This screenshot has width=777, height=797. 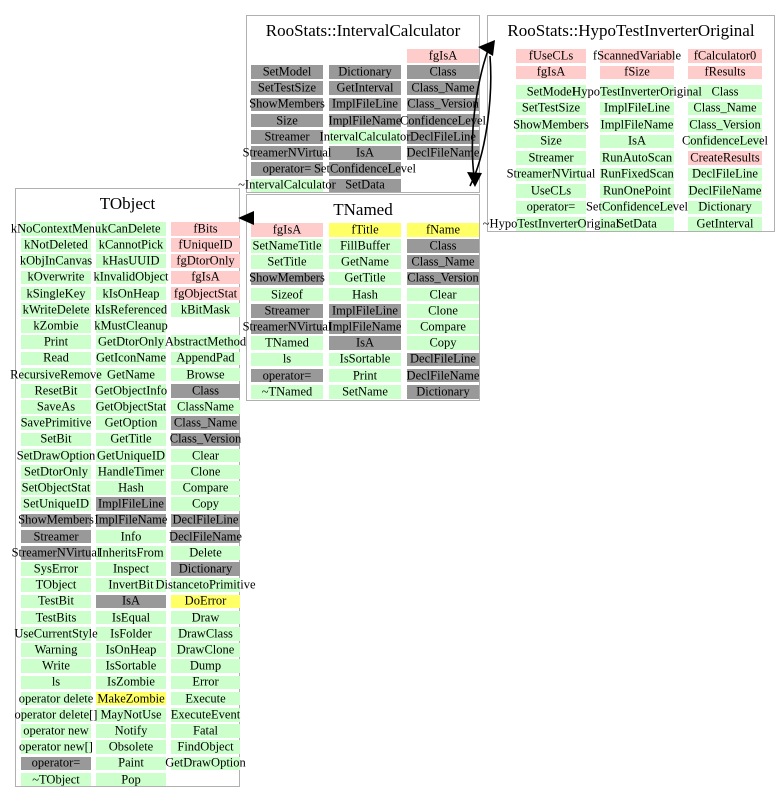 I want to click on member-cell: fScannedVariable, so click(x=637, y=56).